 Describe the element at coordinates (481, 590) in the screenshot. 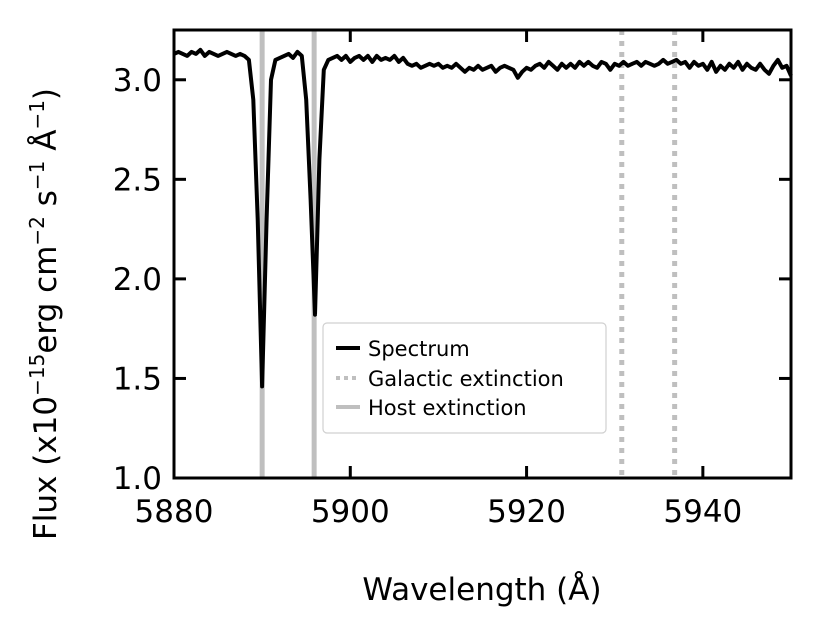

I see `x-axis-label: Wavelength (Å)` at that location.